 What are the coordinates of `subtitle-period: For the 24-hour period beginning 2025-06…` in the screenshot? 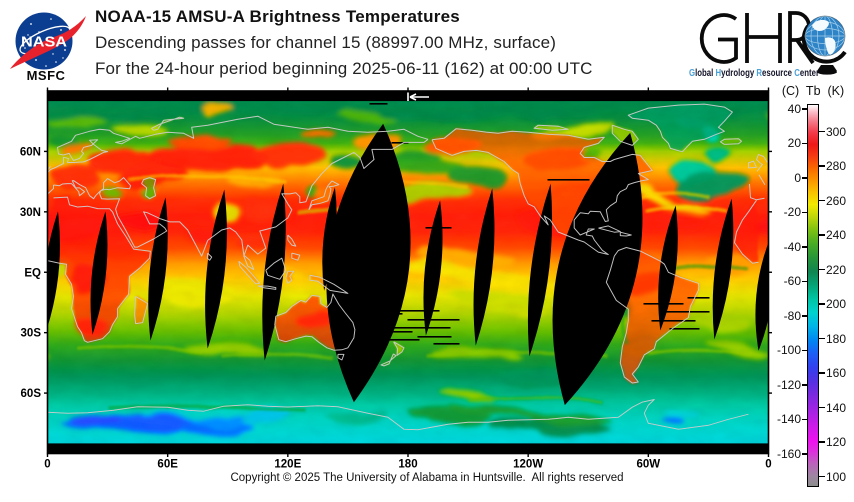 It's located at (344, 68).